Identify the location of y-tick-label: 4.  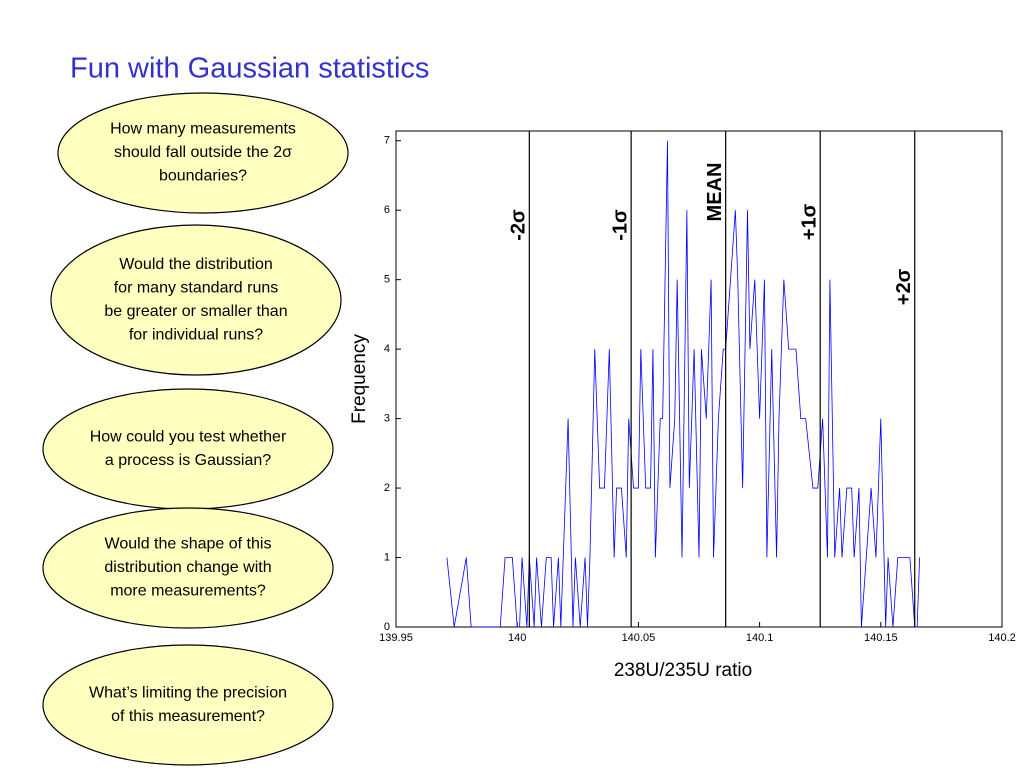
(387, 349).